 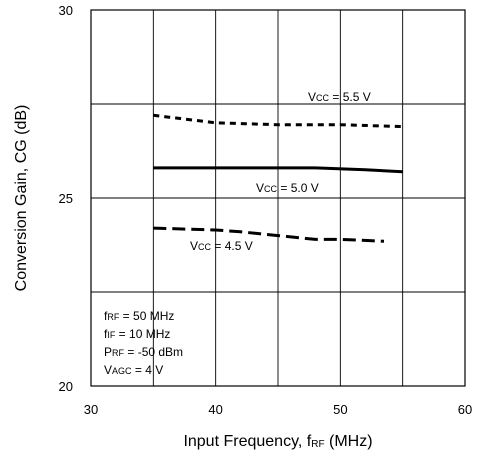 What do you see at coordinates (339, 97) in the screenshot?
I see `series-label-1: VCC = 5.5 V` at bounding box center [339, 97].